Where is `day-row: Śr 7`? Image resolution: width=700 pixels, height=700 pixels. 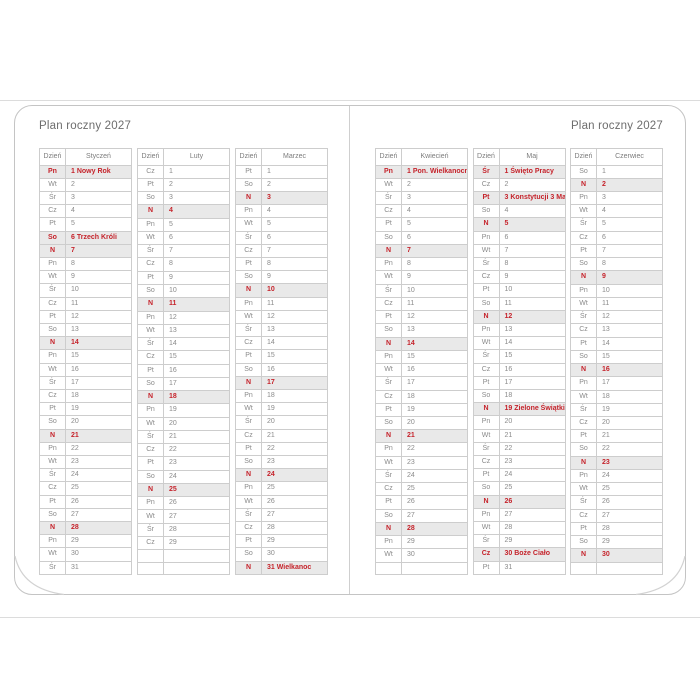 day-row: Śr 7 is located at coordinates (183, 251).